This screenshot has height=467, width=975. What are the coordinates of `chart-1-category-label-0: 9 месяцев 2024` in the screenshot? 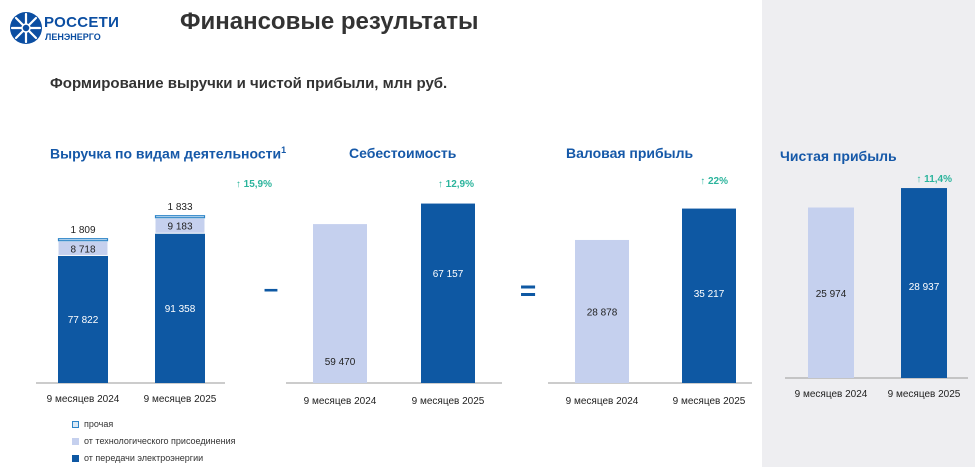 It's located at (340, 401).